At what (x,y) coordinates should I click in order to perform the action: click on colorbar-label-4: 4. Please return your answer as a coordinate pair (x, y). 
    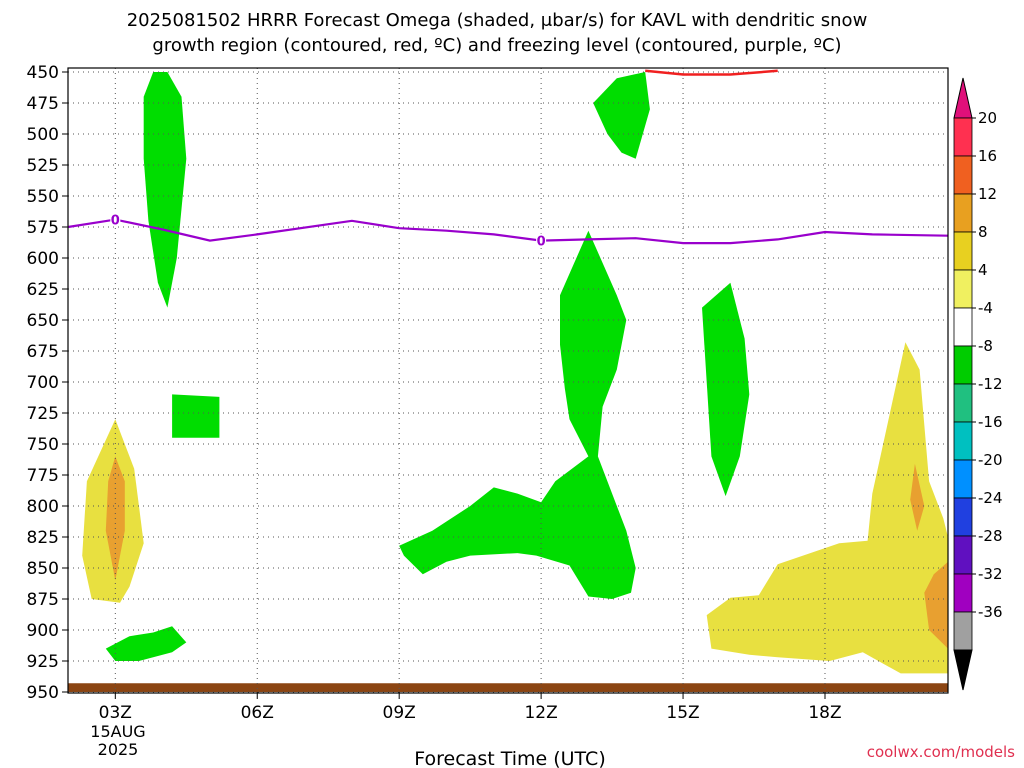
    Looking at the image, I should click on (983, 270).